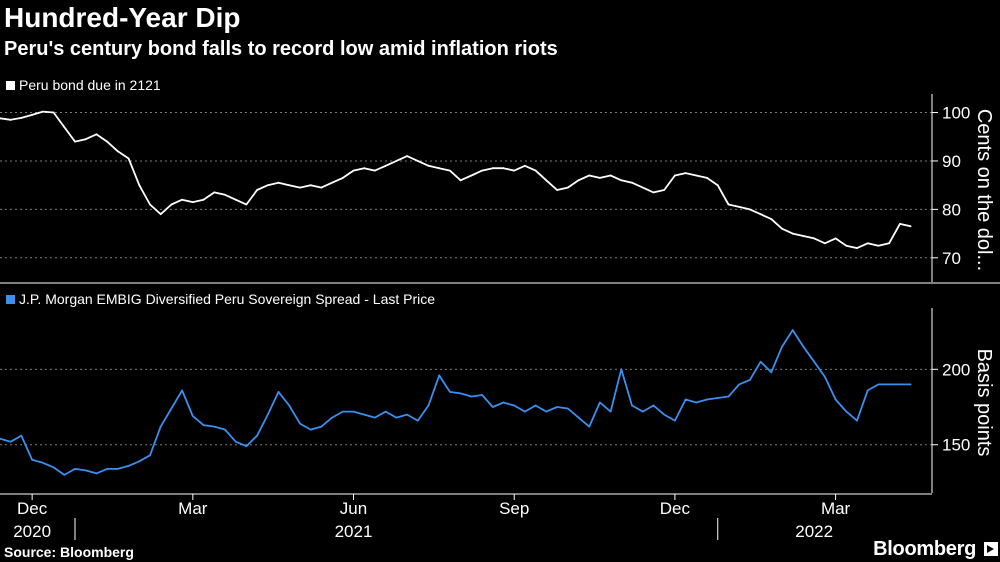 This screenshot has width=1000, height=562. I want to click on y-tick-label-spread-200: 200, so click(956, 369).